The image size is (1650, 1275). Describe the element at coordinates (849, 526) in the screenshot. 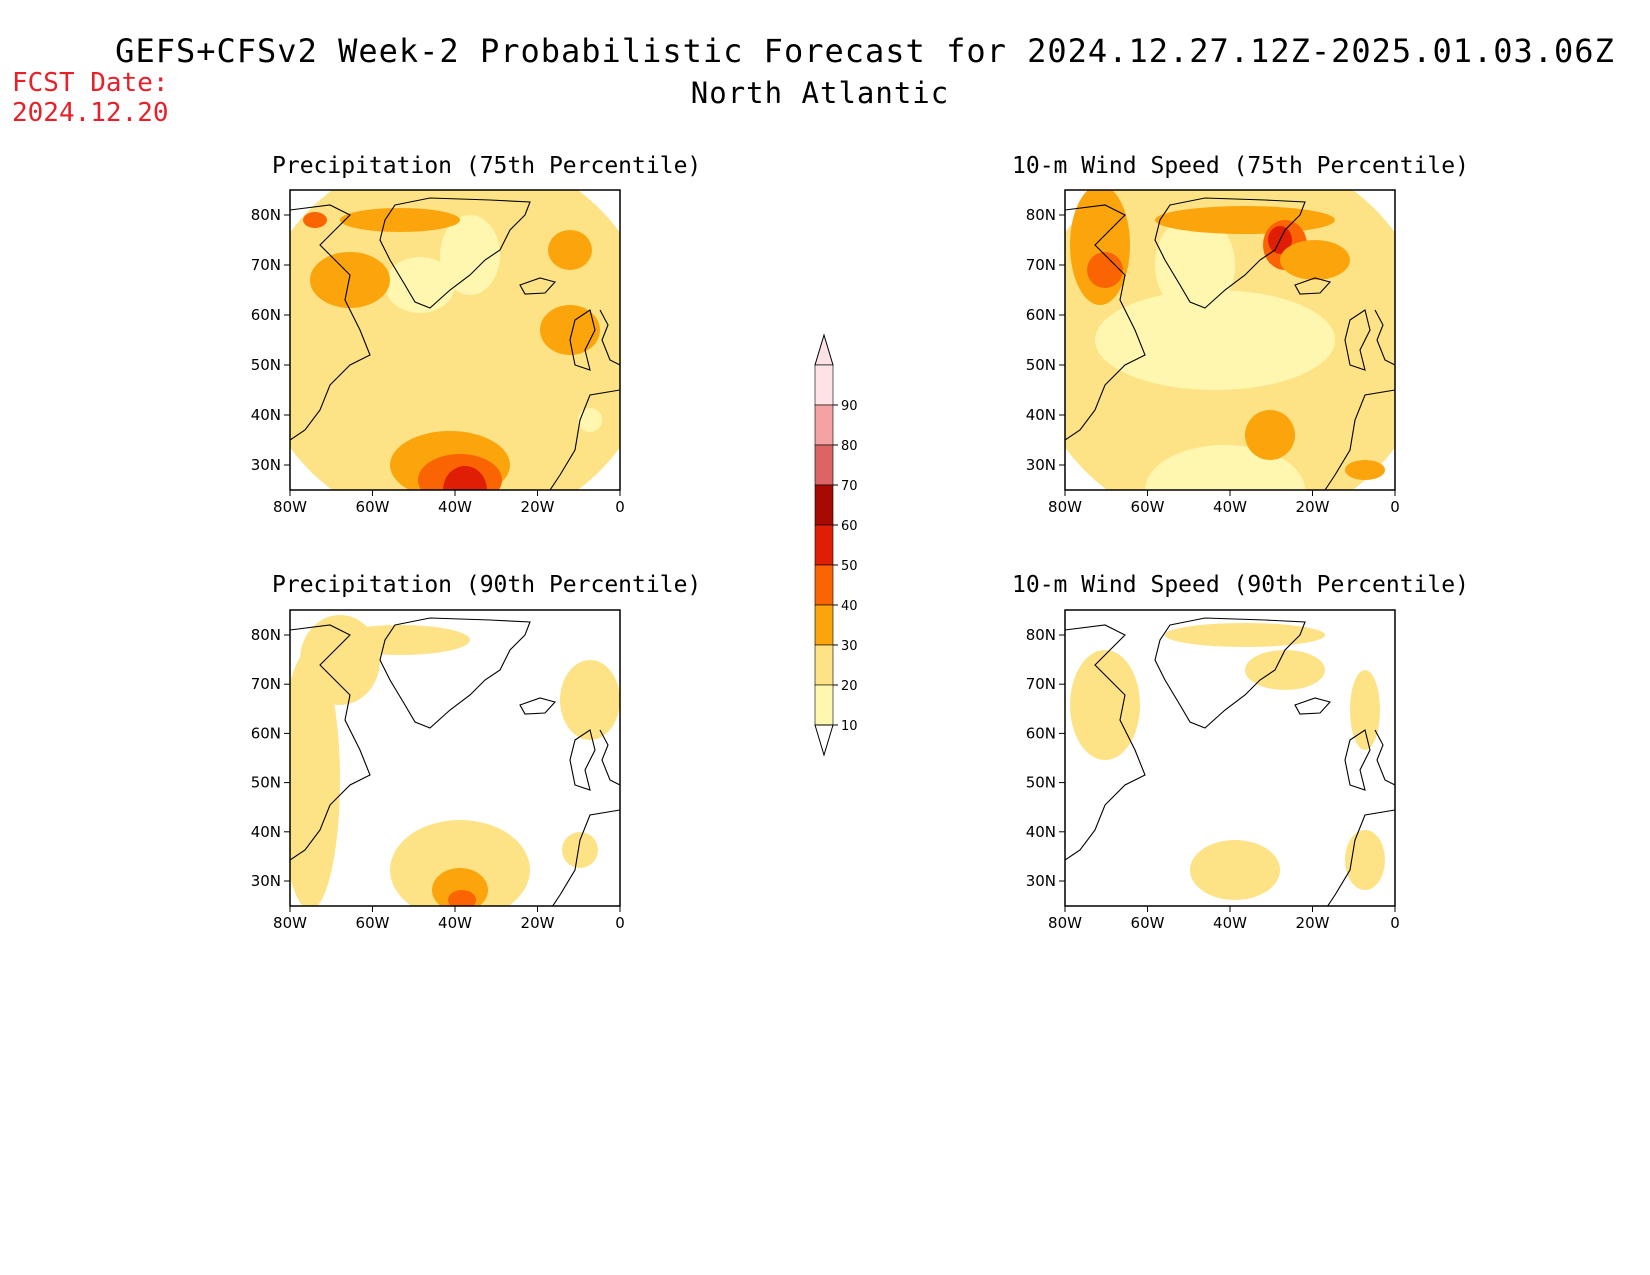

I see `colorbar-label: 60` at that location.